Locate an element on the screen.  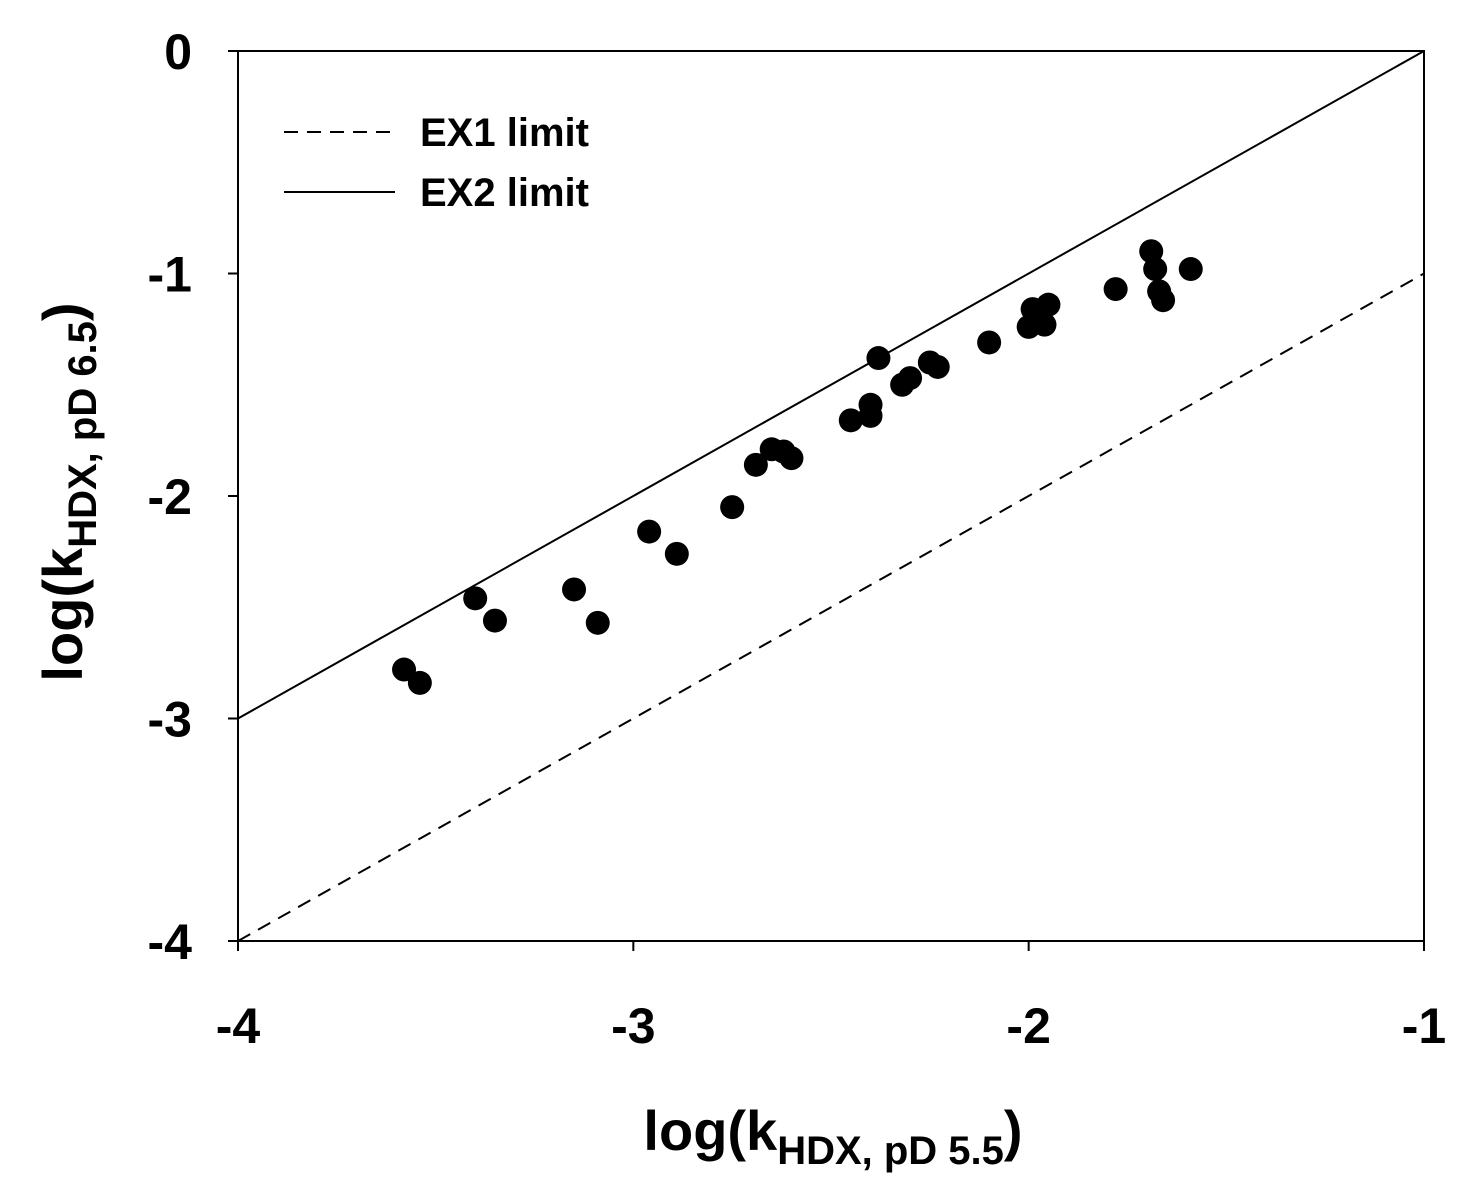
x-axis-title: log(kHDX, pD 5.5) is located at coordinates (832, 1136).